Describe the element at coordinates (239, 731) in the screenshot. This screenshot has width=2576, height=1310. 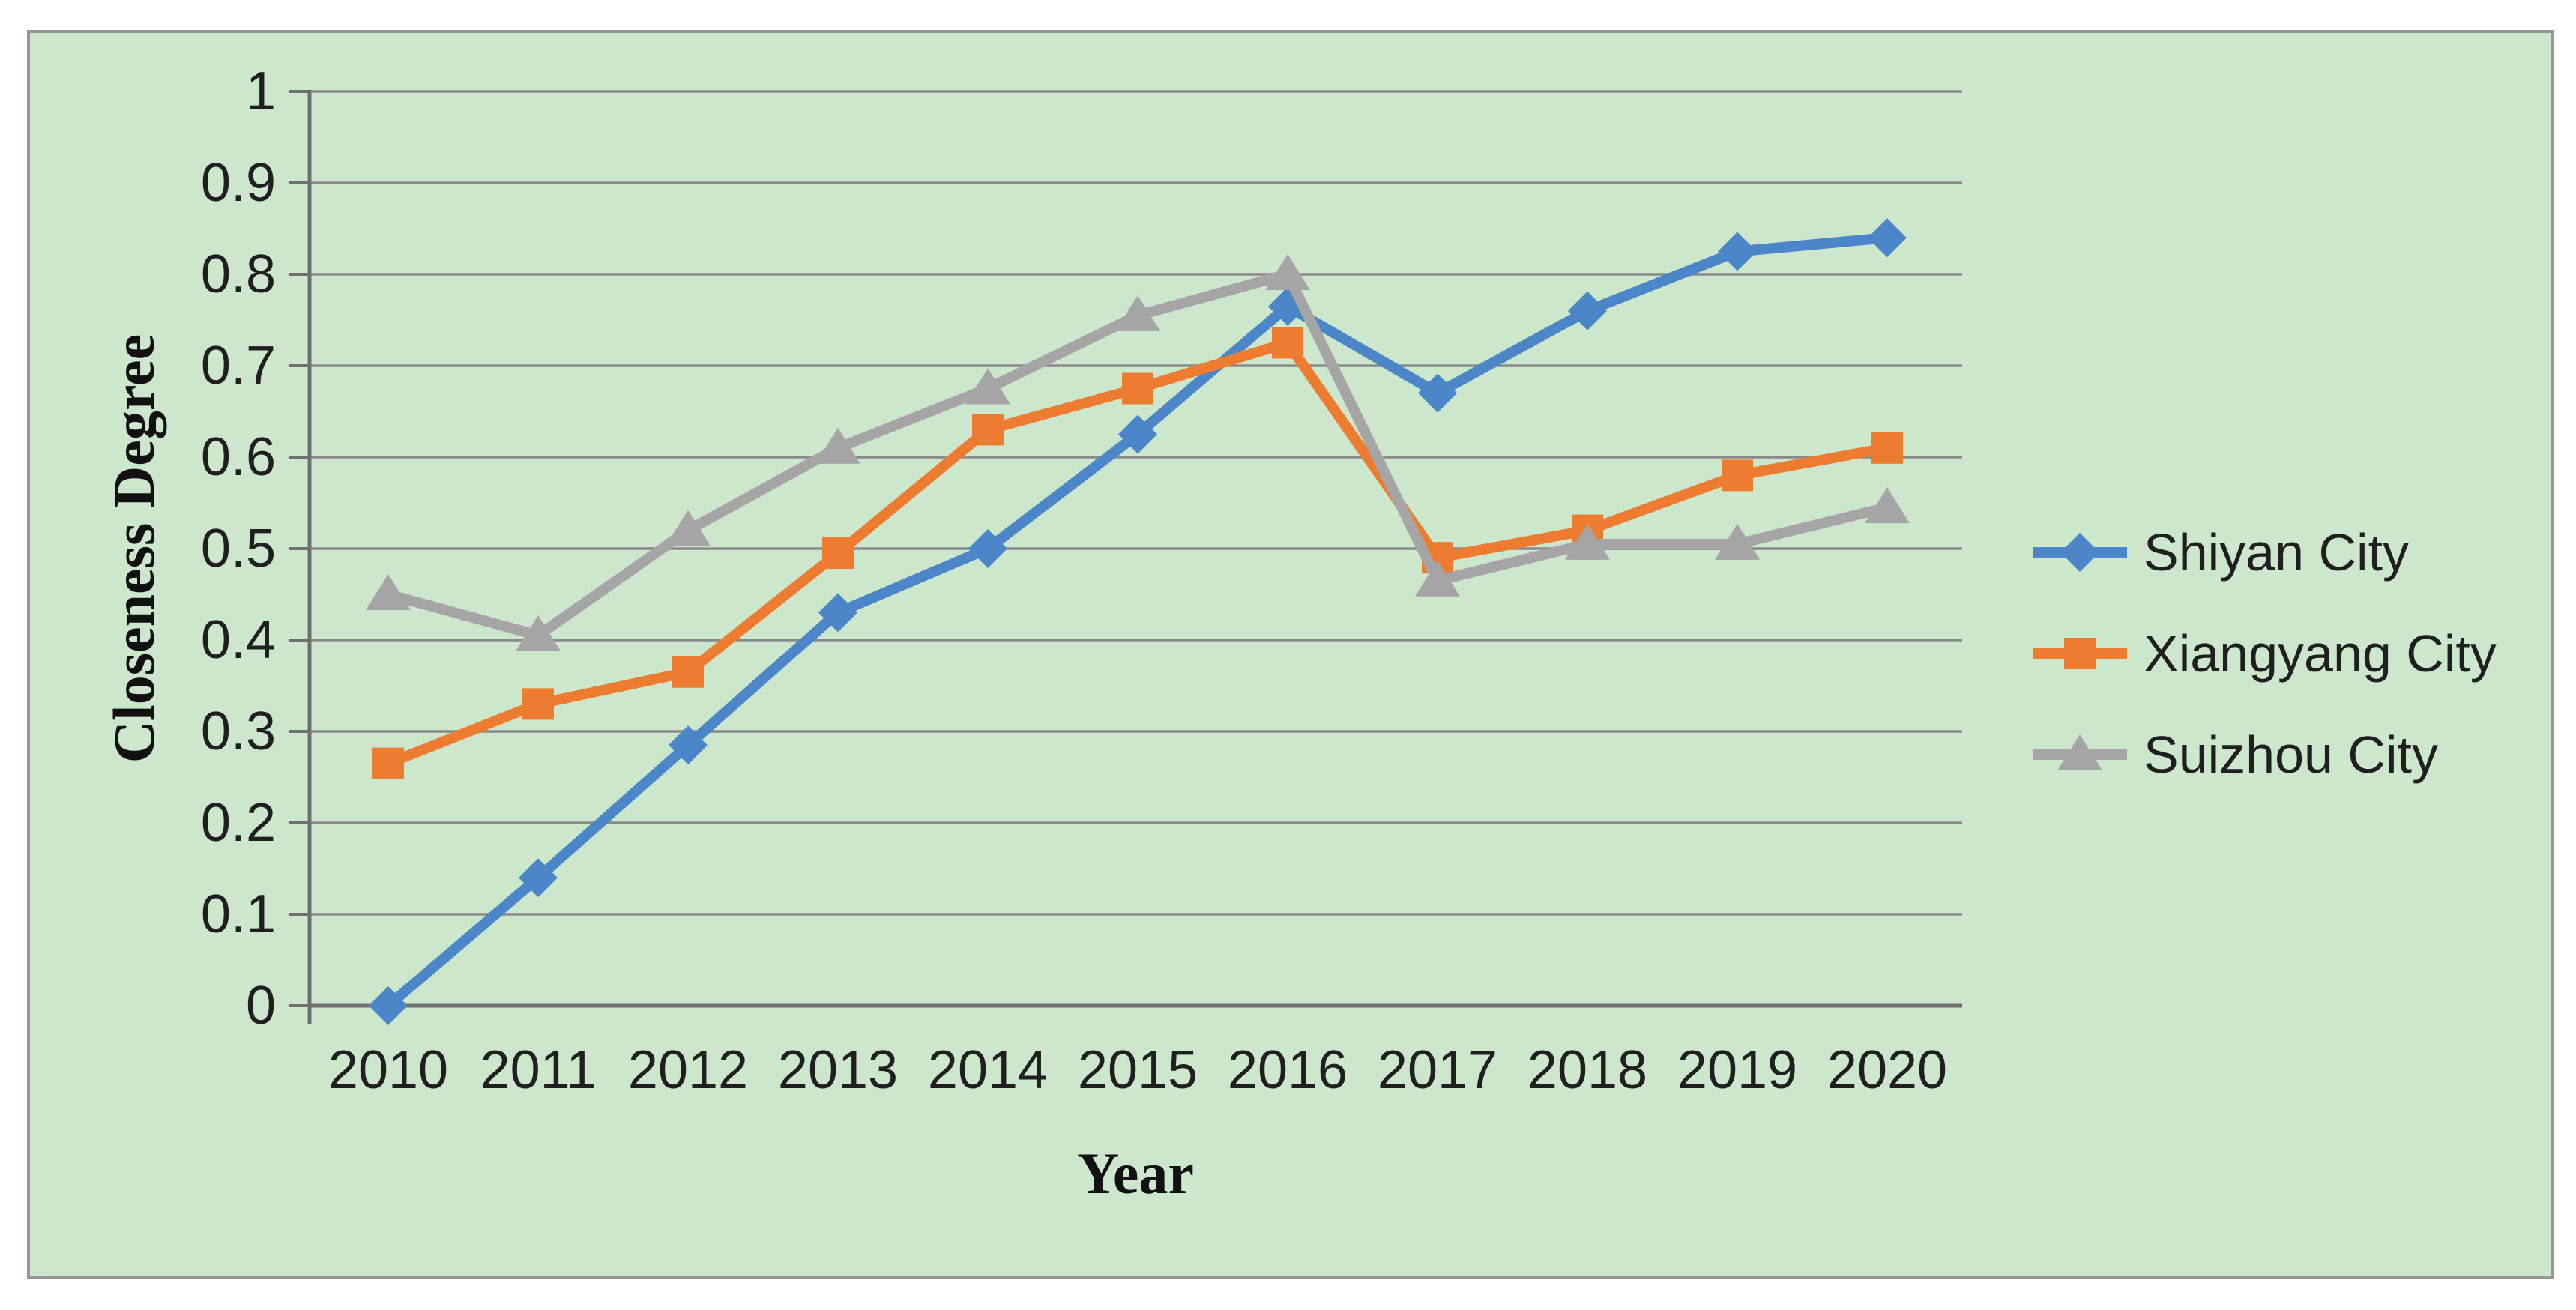
I see `y-tick-label: 0.3` at that location.